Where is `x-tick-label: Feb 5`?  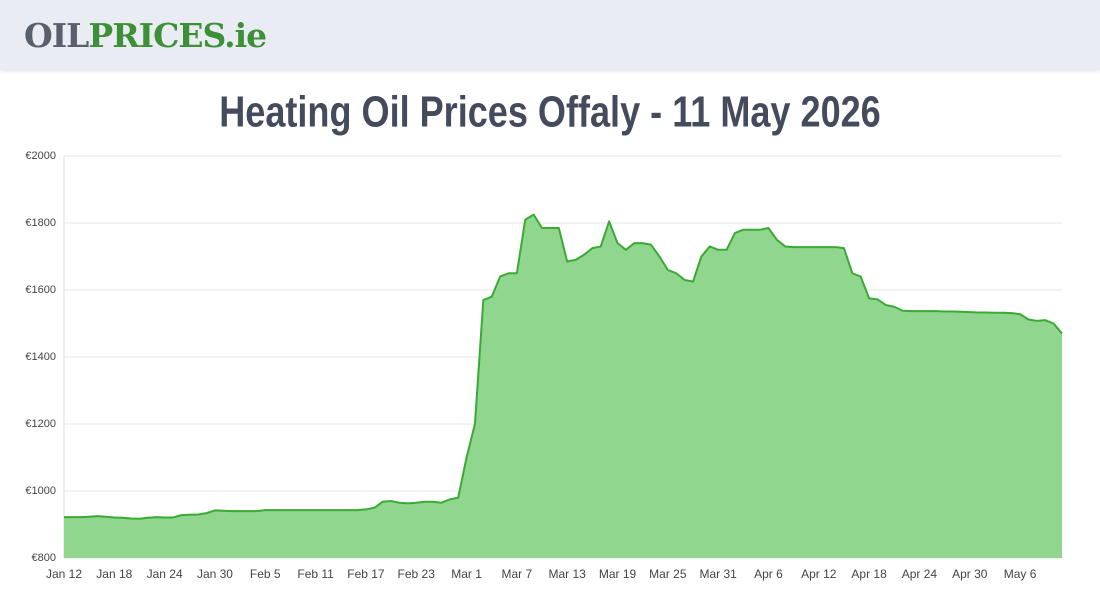 x-tick-label: Feb 5 is located at coordinates (265, 574).